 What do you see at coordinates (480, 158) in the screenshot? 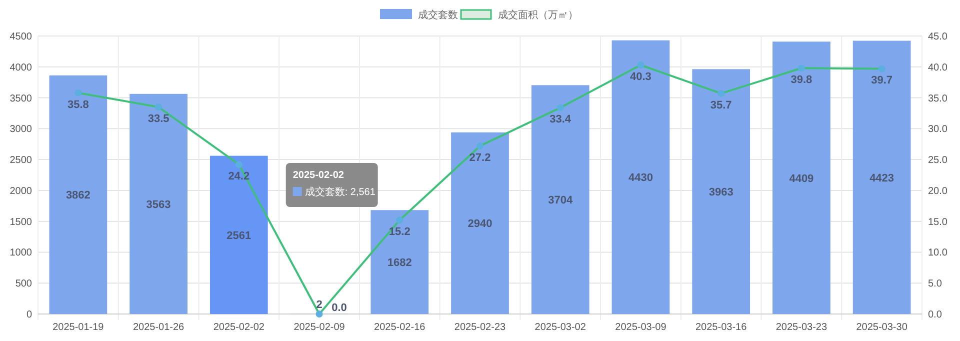
I see `data-label: 27.2` at bounding box center [480, 158].